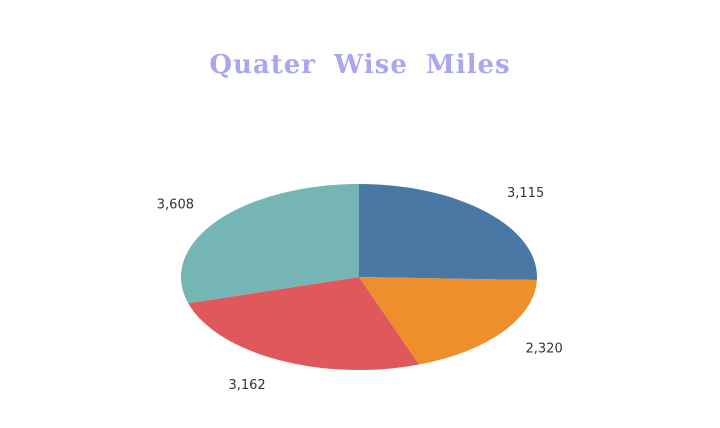 Image resolution: width=720 pixels, height=428 pixels. Describe the element at coordinates (360, 65) in the screenshot. I see `chart-title: Quater Wise Miles` at that location.